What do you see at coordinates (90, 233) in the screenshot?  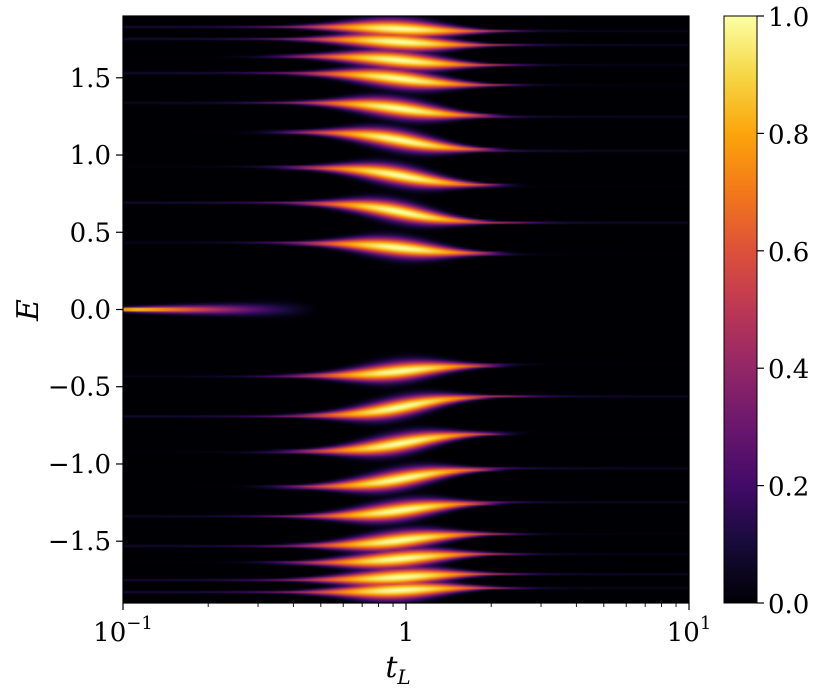 I see `y-tick-label: 0.5` at bounding box center [90, 233].